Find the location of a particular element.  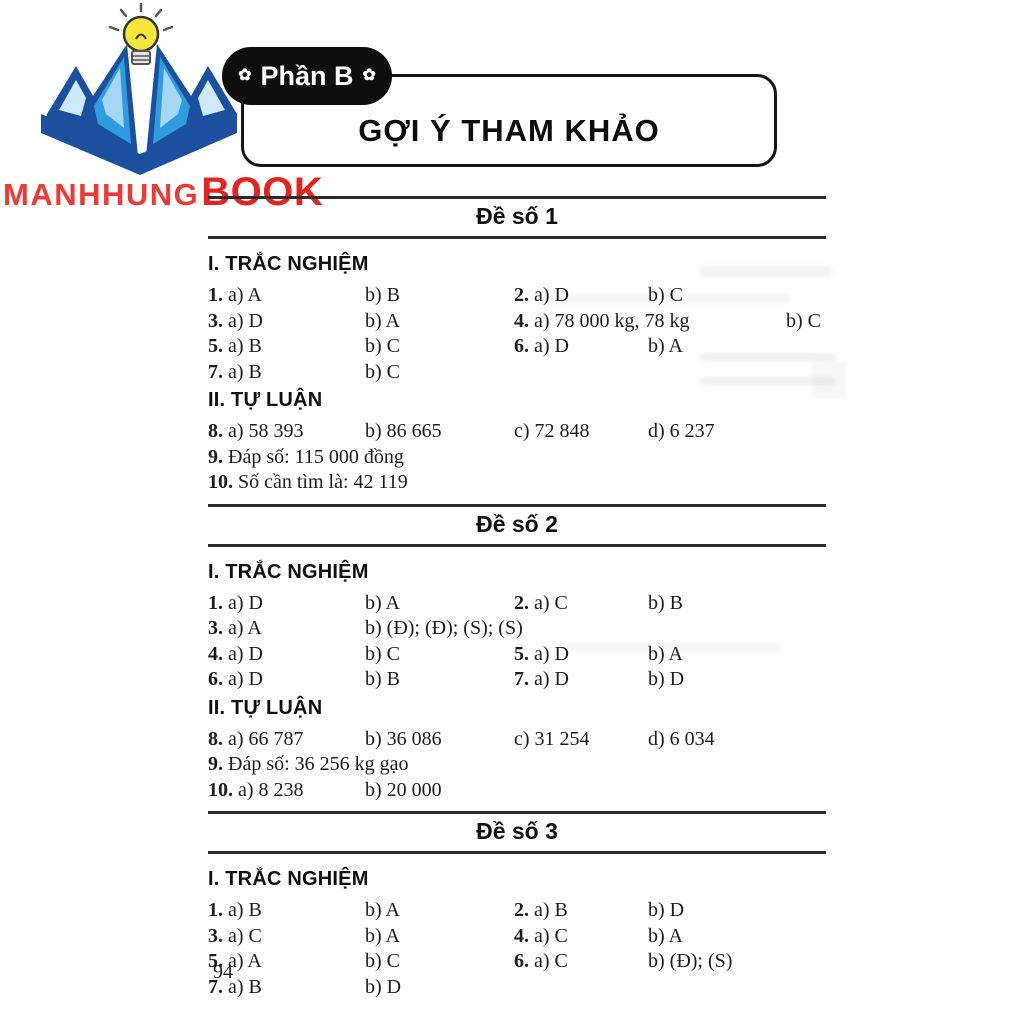

answer-cell: 10. Số cần tìm là: 42 119 is located at coordinates (308, 482).